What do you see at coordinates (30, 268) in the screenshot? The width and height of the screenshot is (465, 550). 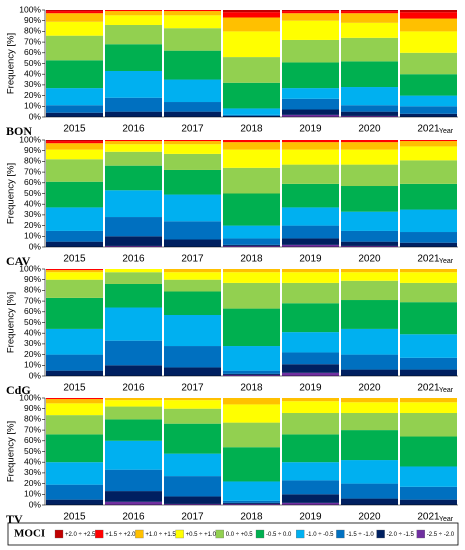 I see `y-tick-label: 100%` at bounding box center [30, 268].